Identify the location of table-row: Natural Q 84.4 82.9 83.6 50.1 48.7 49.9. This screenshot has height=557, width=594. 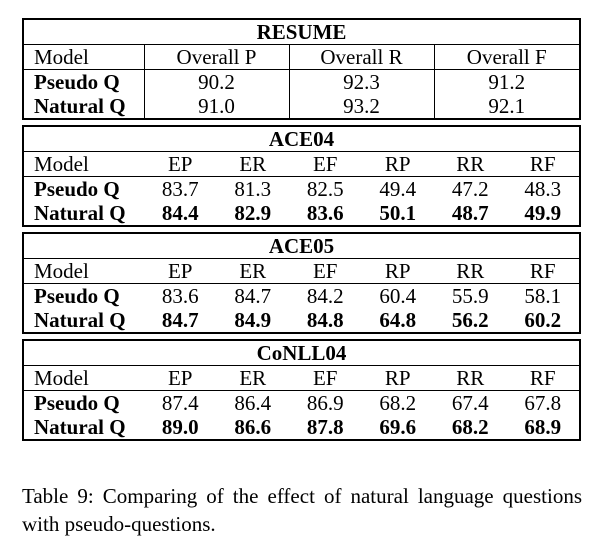
(301, 213).